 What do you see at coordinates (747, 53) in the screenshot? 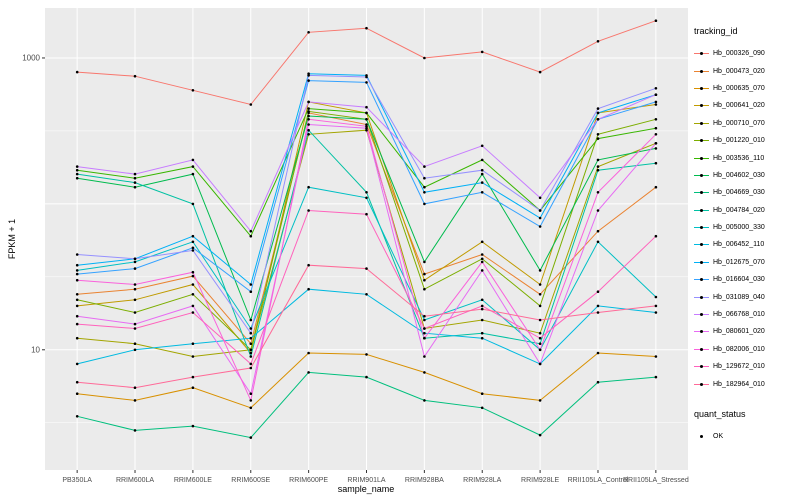
I see `legend-item-Hb_000326_090: Hb_000326_090` at bounding box center [747, 53].